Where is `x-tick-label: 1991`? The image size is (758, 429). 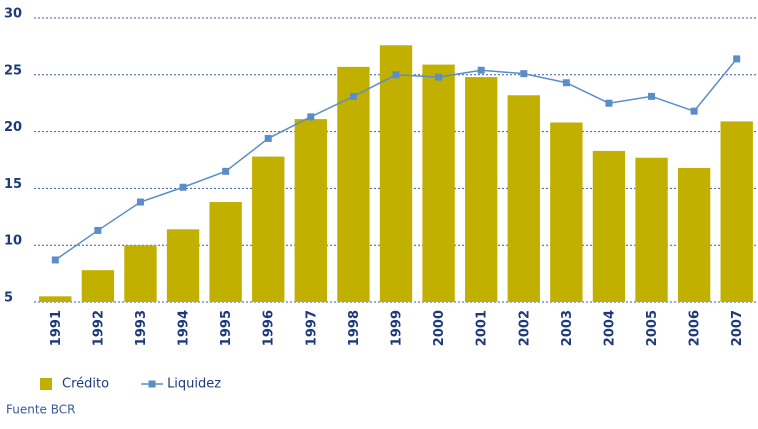
x-tick-label: 1991 is located at coordinates (56, 328).